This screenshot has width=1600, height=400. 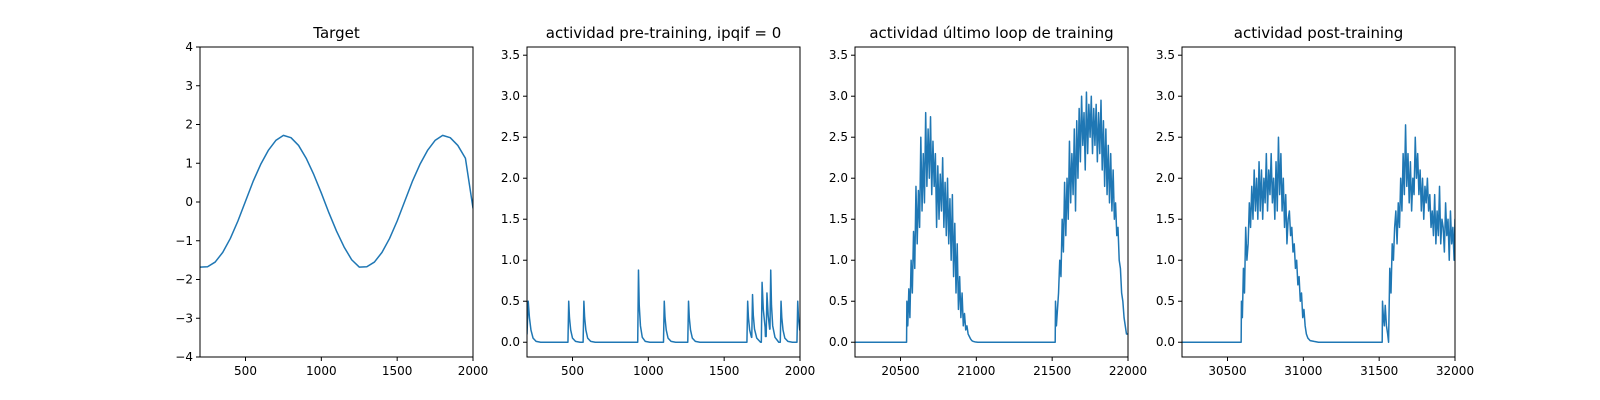 What do you see at coordinates (184, 357) in the screenshot?
I see `y-tick-label: −4` at bounding box center [184, 357].